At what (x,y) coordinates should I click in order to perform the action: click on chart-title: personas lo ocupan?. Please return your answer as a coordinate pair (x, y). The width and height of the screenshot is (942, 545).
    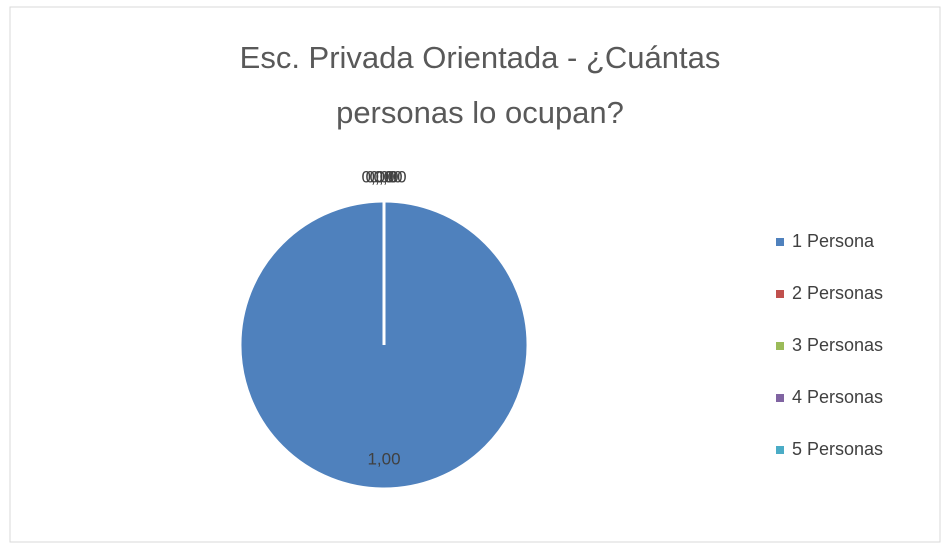
    Looking at the image, I should click on (480, 112).